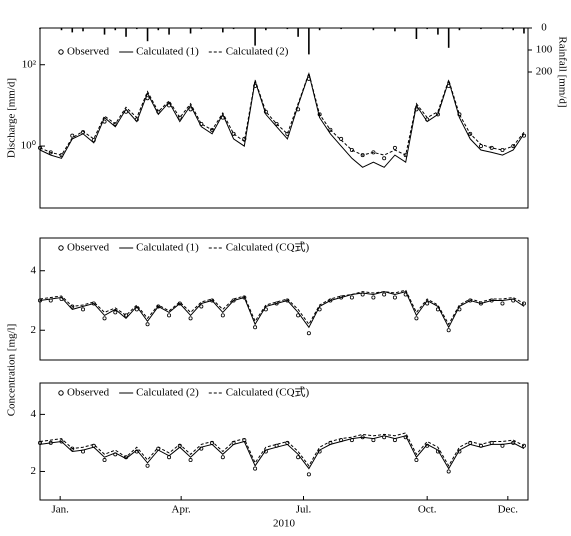 This screenshot has width=571, height=536. Describe the element at coordinates (12, 370) in the screenshot. I see `y-axis-title: Concentration [mg/l]` at that location.